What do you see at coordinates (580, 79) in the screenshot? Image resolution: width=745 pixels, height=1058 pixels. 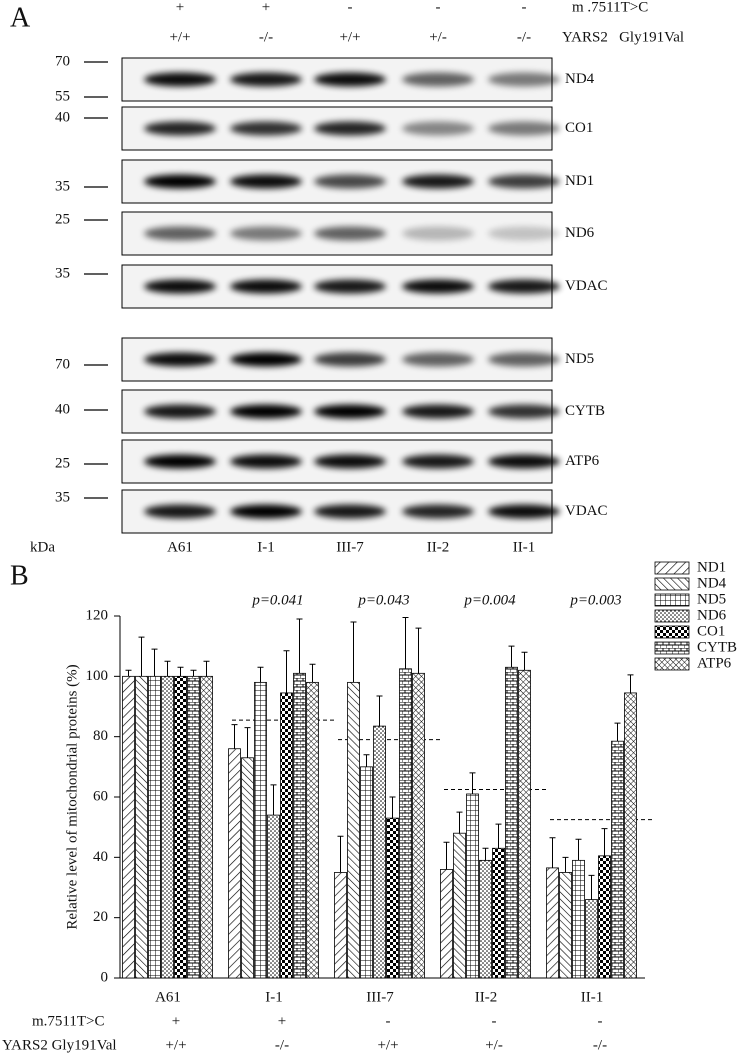 I see `blot-label: ND4` at bounding box center [580, 79].